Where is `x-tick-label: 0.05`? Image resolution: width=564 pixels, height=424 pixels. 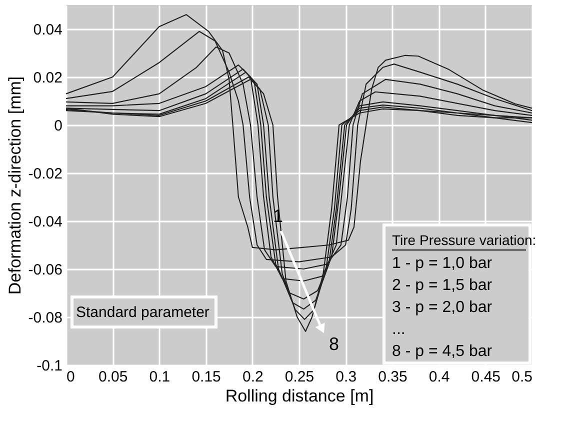 x-tick-label: 0.05 is located at coordinates (113, 377).